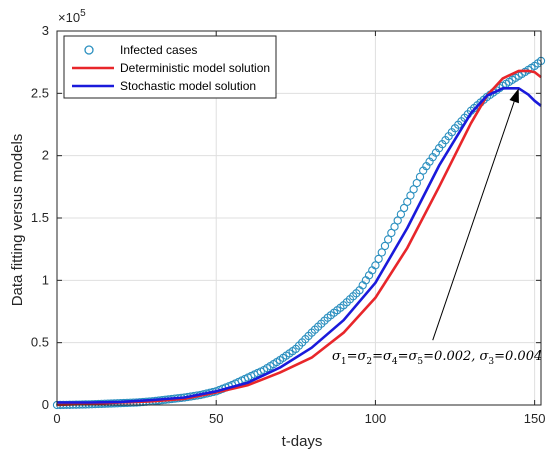 The width and height of the screenshot is (550, 459). What do you see at coordinates (40, 217) in the screenshot?
I see `y-tick-label: 1.5` at bounding box center [40, 217].